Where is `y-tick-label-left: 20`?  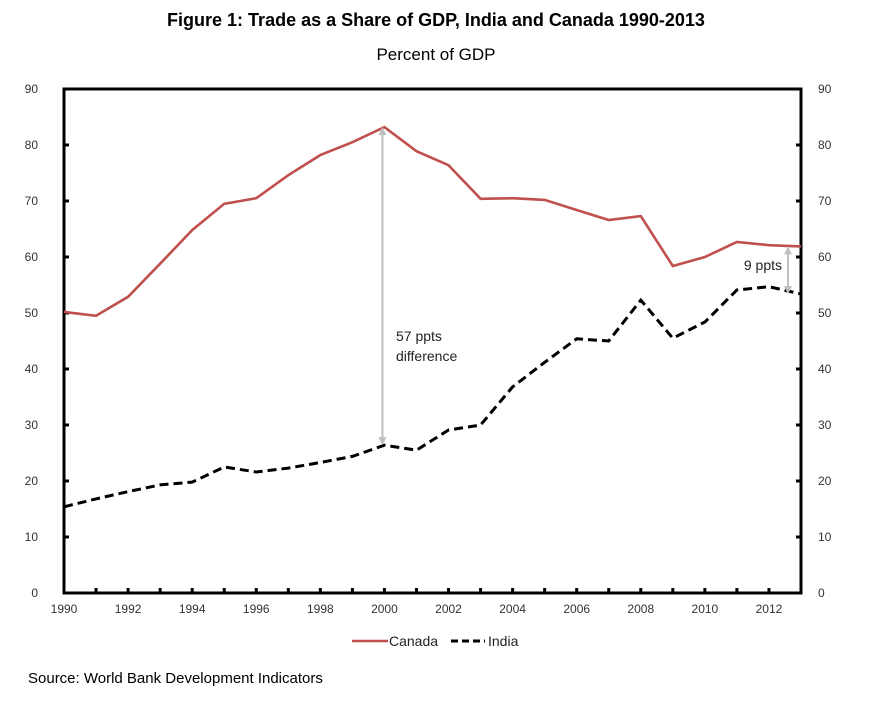
y-tick-label-left: 20 is located at coordinates (32, 481).